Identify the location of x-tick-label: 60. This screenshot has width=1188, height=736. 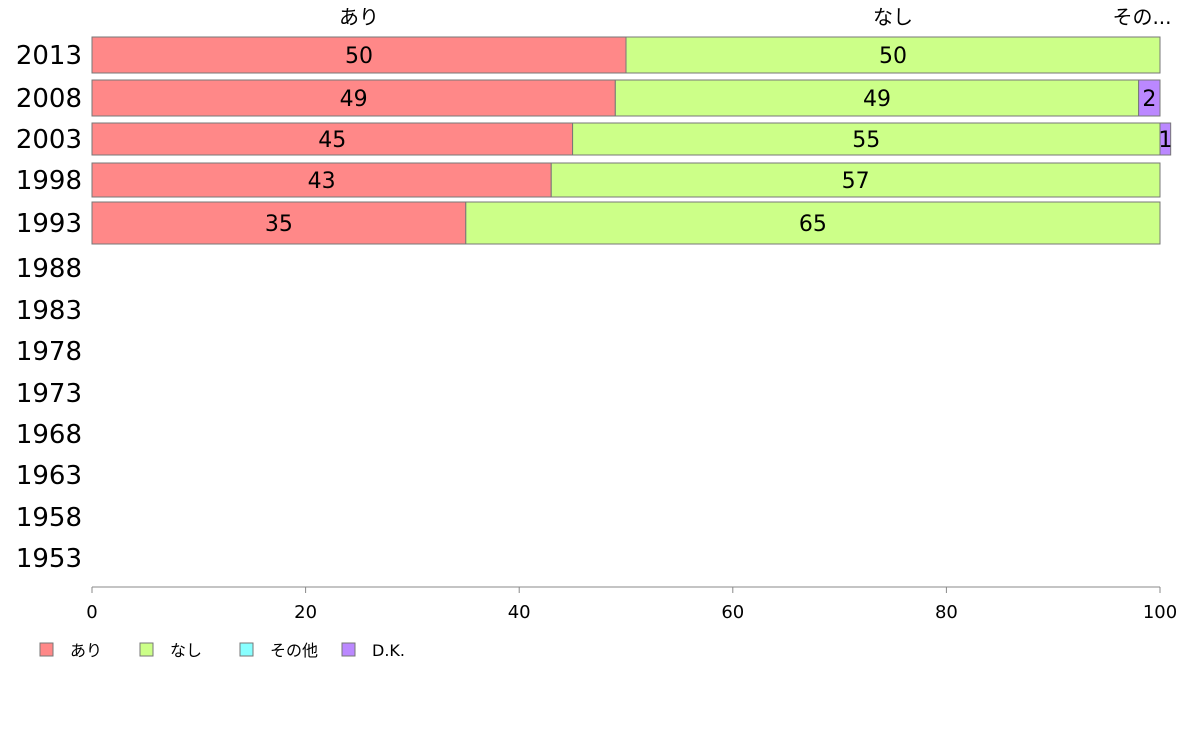
(732, 612).